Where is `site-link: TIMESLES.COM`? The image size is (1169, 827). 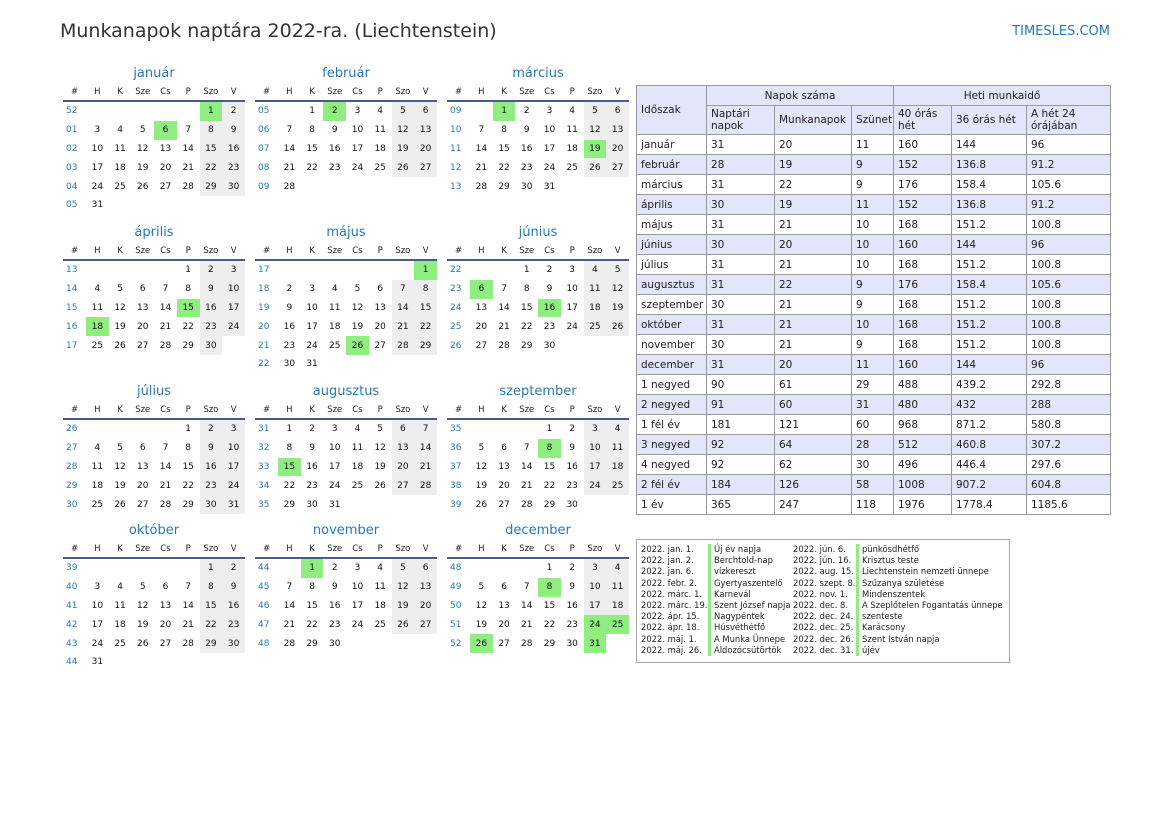 site-link: TIMESLES.COM is located at coordinates (1061, 31).